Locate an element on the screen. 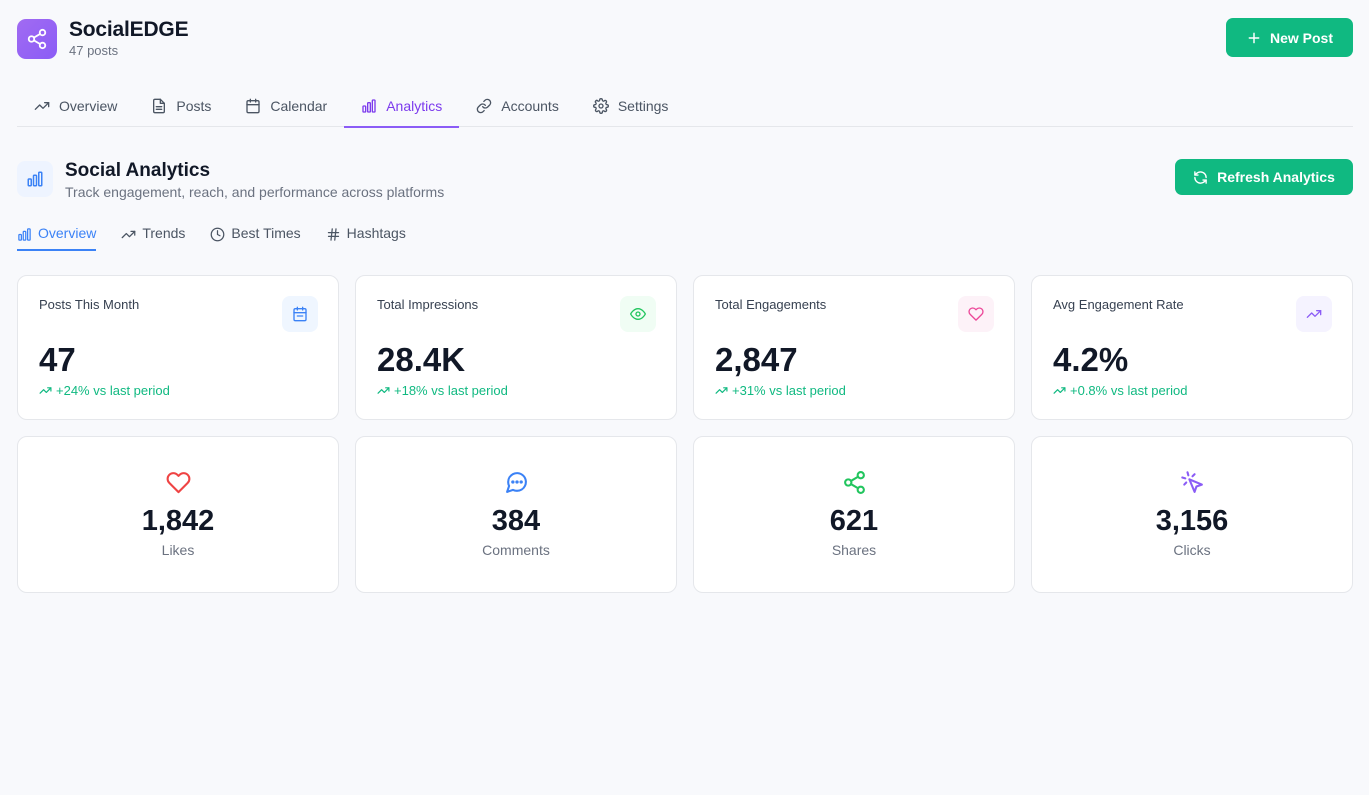 The width and height of the screenshot is (1369, 795). metric-card-clicks: 3,156 Clicks is located at coordinates (1192, 514).